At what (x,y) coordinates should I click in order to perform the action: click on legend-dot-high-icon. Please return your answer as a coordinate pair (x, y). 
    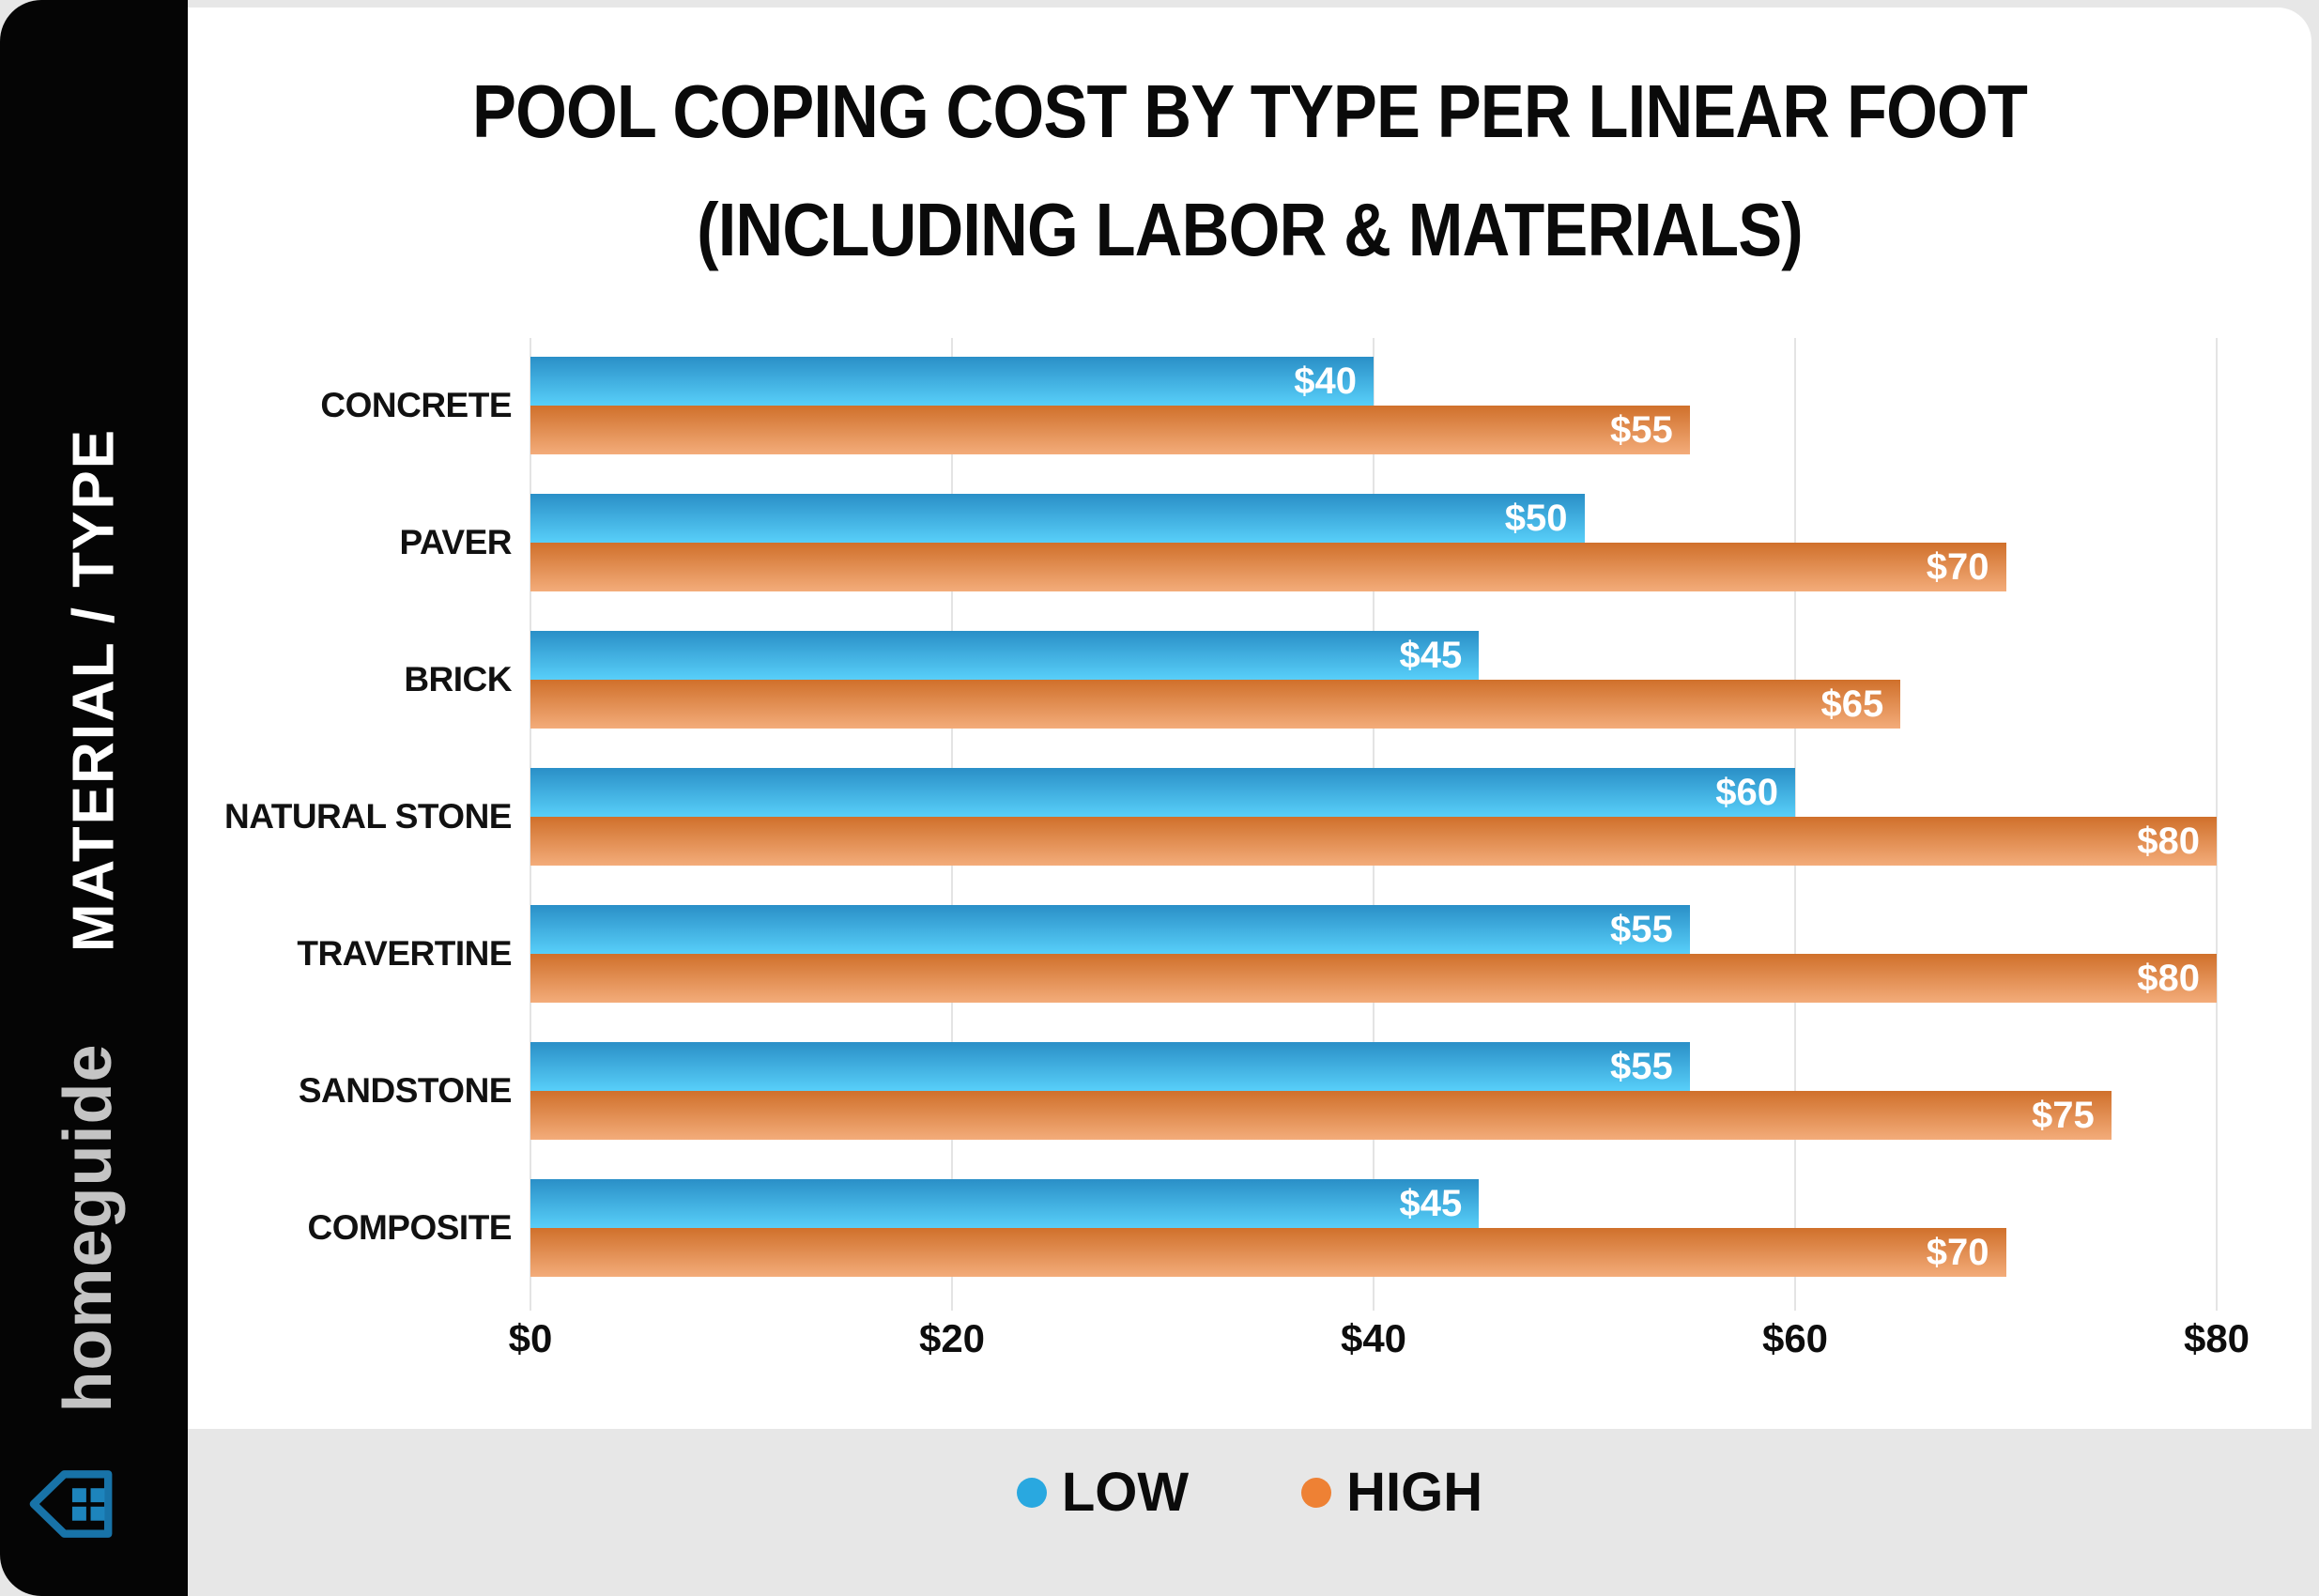
    Looking at the image, I should click on (1316, 1493).